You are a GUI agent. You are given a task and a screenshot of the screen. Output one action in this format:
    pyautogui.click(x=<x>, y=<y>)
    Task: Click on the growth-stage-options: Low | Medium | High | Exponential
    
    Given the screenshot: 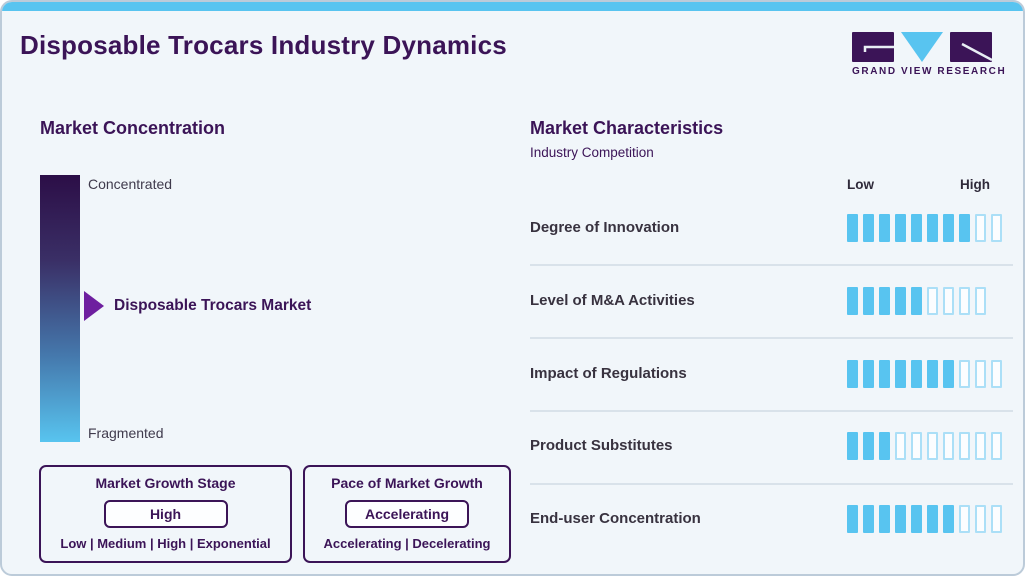 What is the action you would take?
    pyautogui.click(x=165, y=543)
    